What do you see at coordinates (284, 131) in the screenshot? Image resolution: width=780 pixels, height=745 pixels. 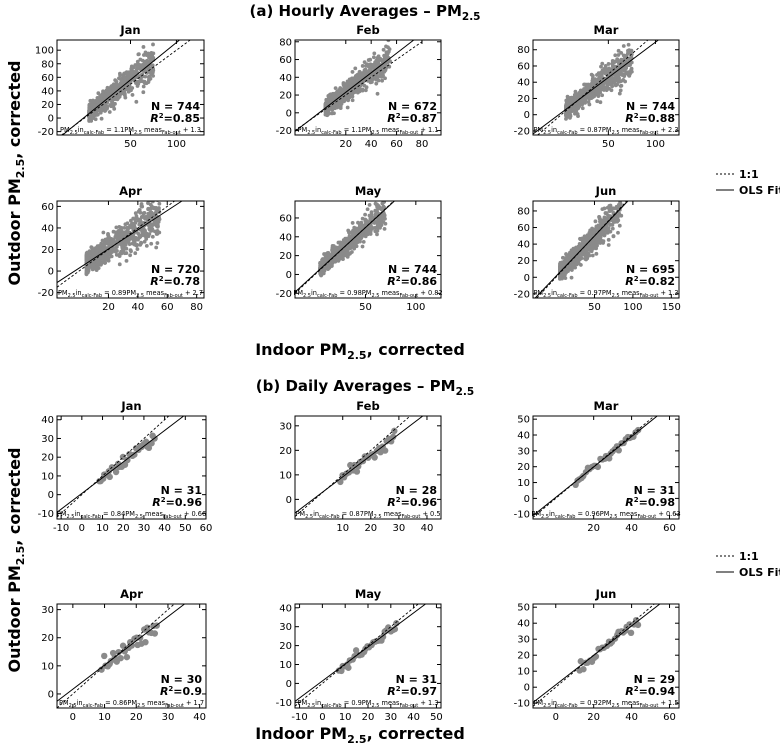 I see `y-tick-label: -20` at bounding box center [284, 131].